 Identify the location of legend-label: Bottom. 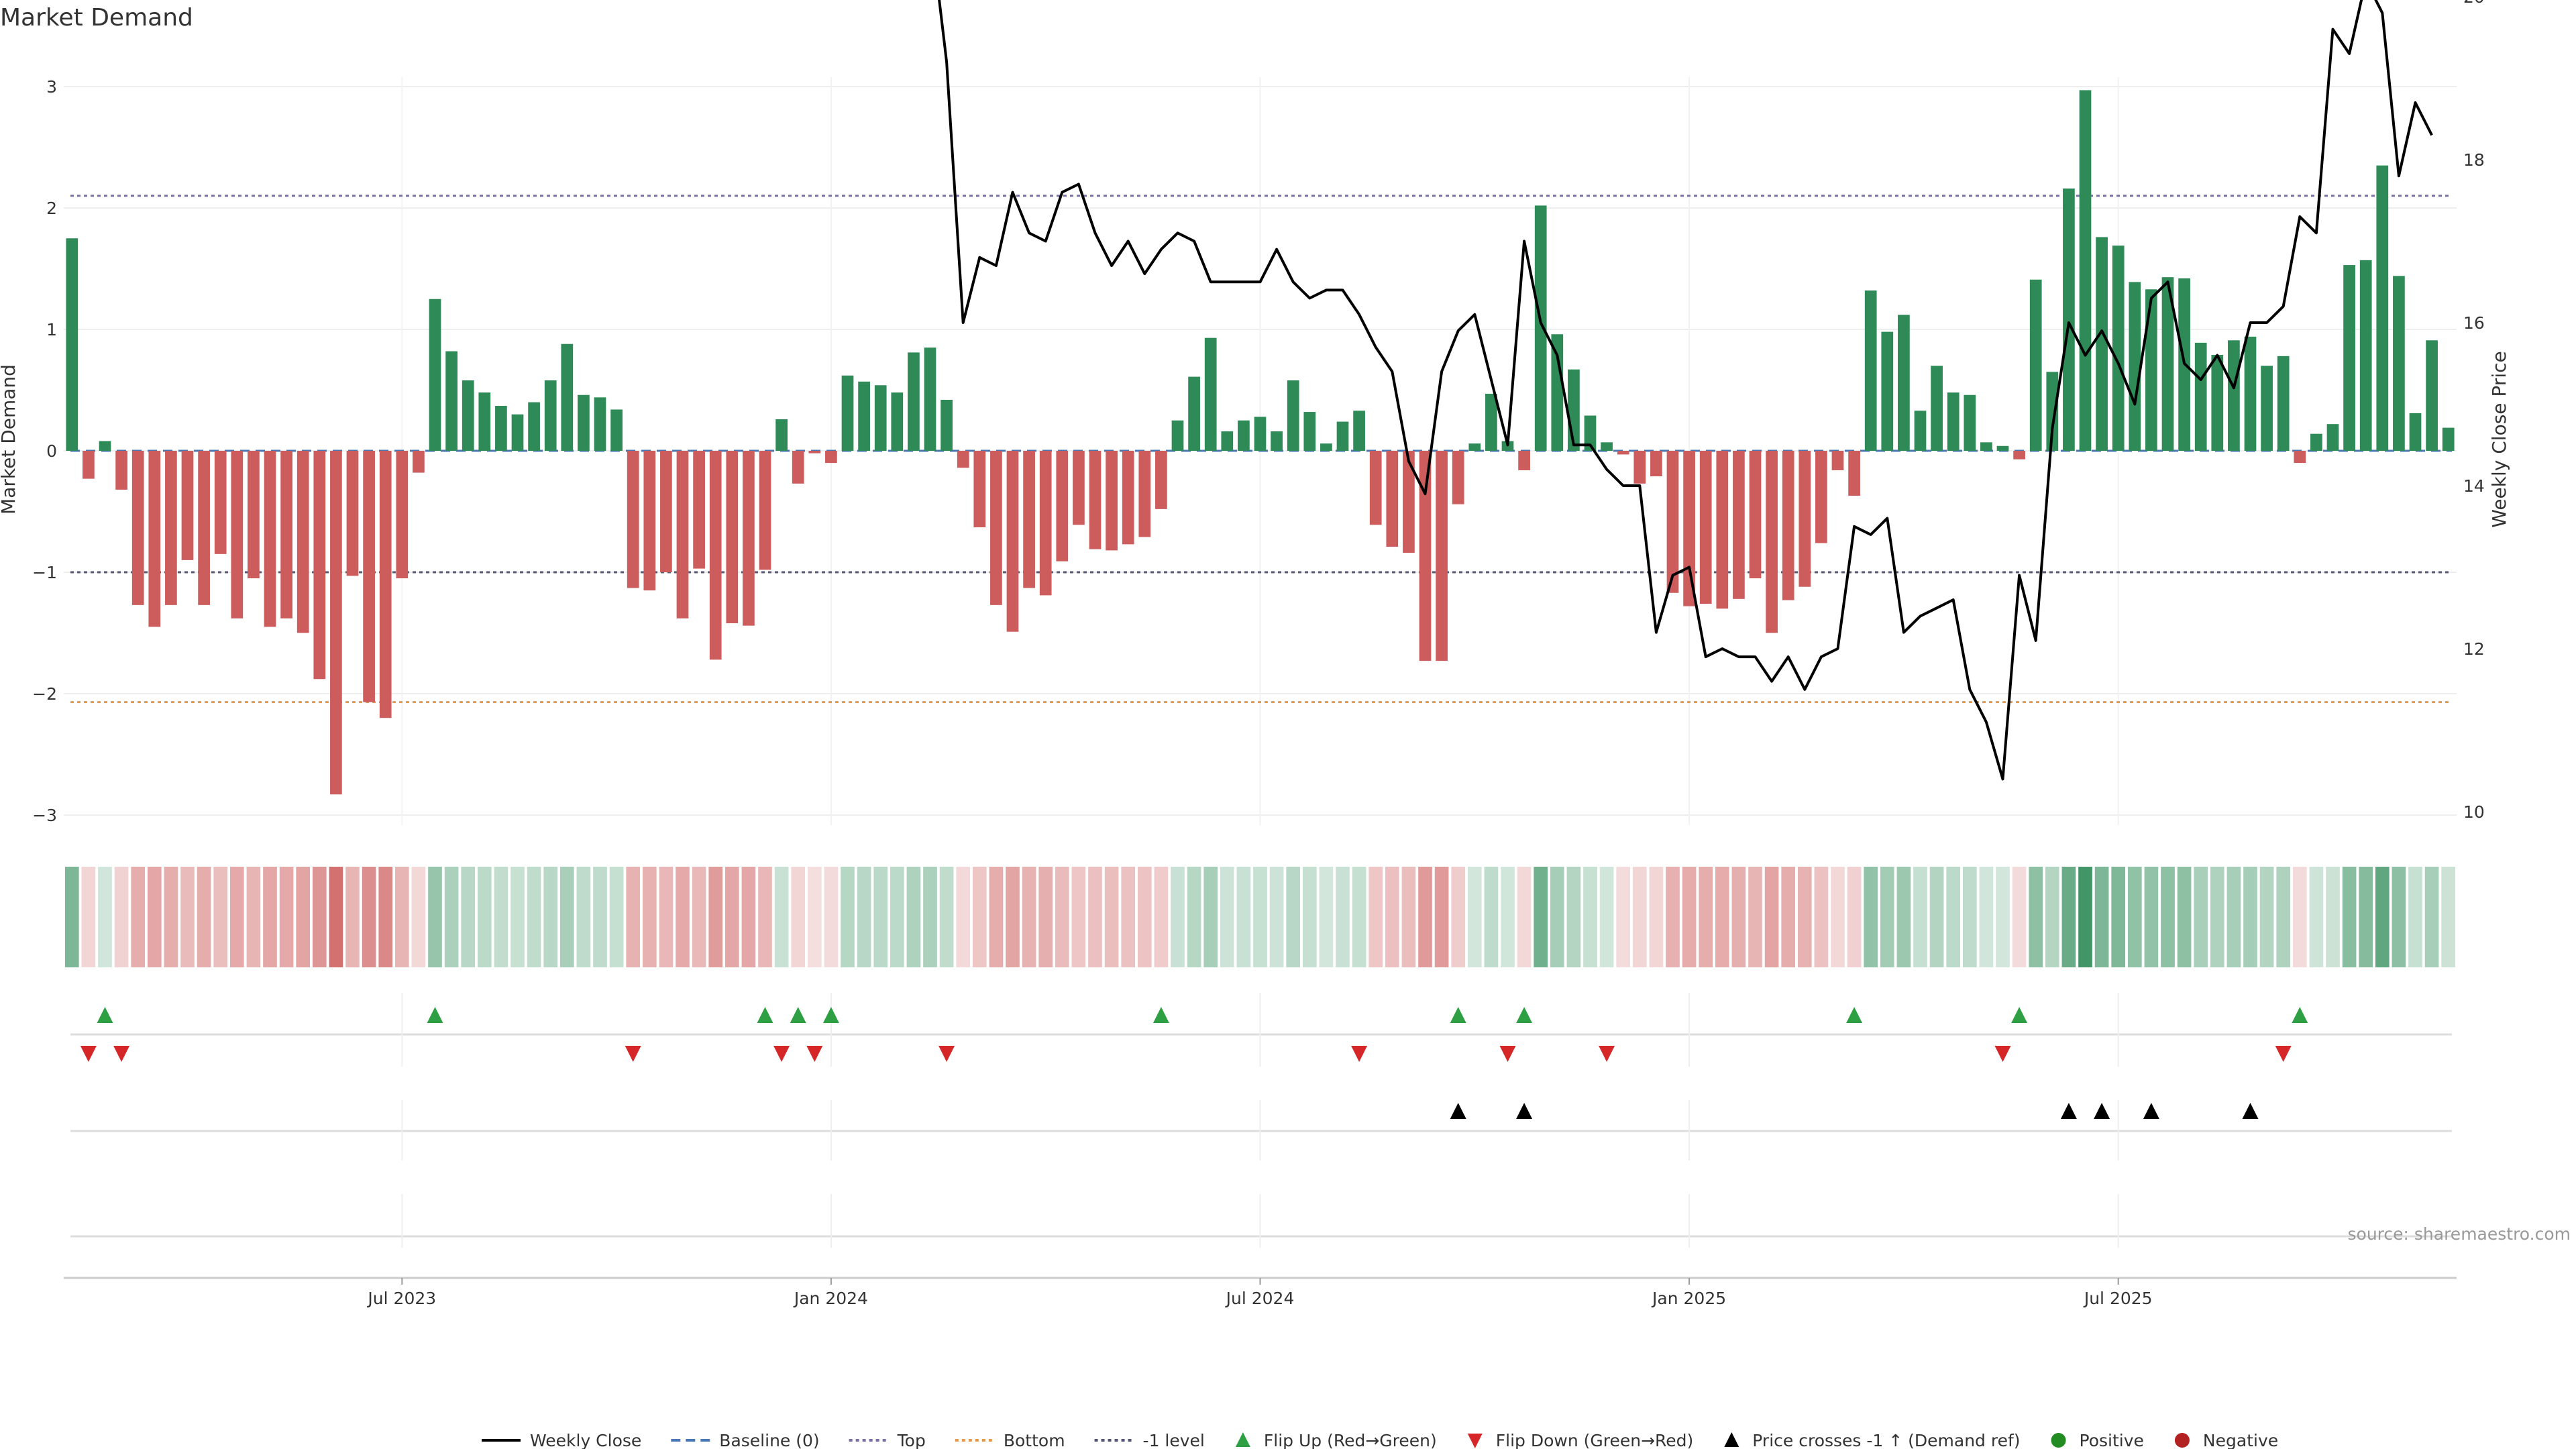
(1034, 1440).